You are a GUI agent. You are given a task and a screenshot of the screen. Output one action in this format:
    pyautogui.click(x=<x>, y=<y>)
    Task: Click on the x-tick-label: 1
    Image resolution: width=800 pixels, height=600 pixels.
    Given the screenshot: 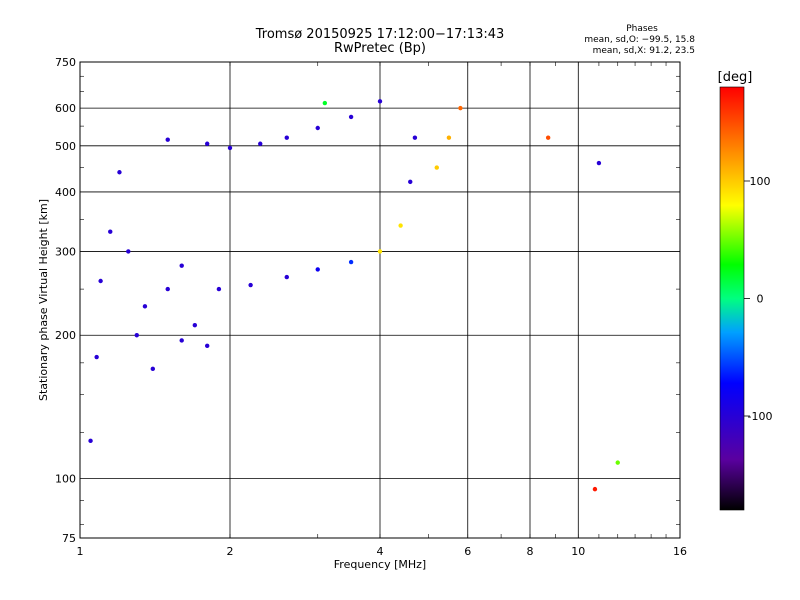 What is the action you would take?
    pyautogui.click(x=80, y=551)
    